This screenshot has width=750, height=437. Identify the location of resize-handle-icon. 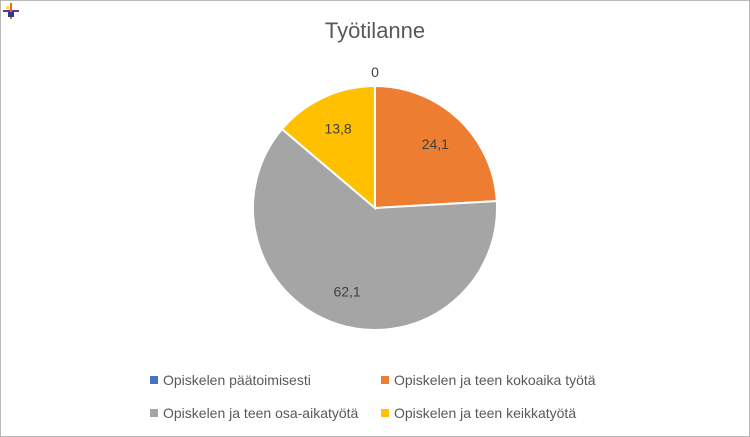
(11, 11).